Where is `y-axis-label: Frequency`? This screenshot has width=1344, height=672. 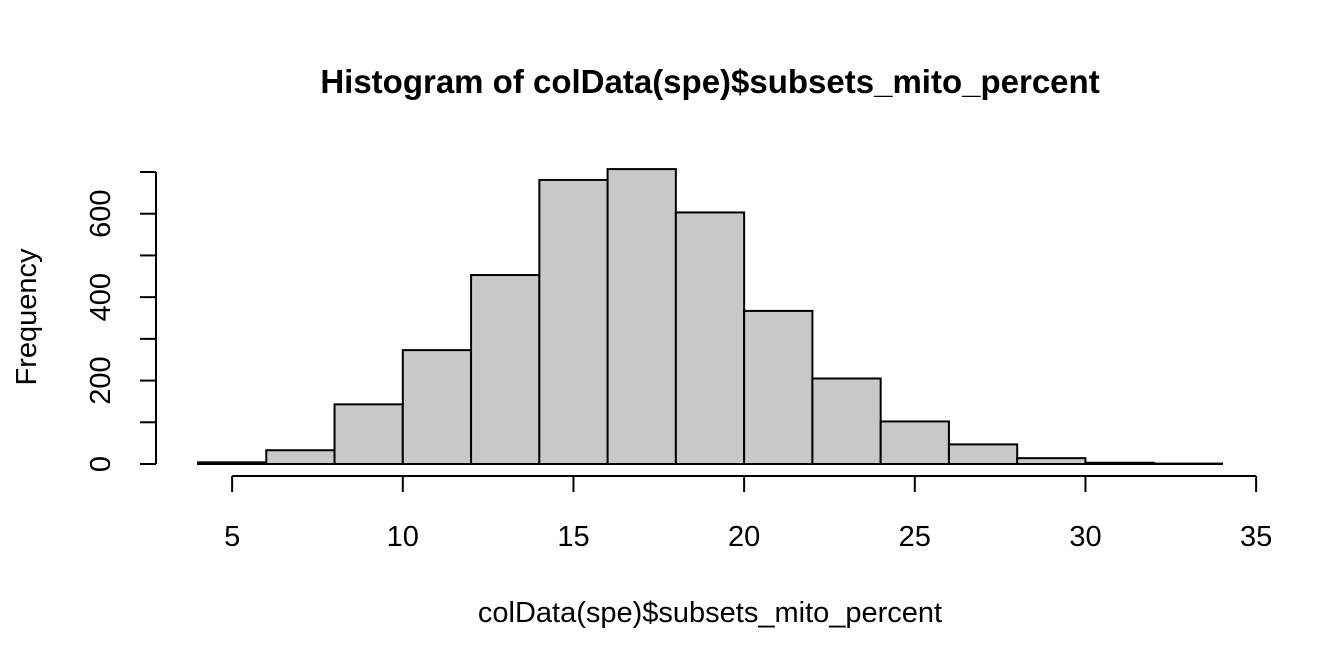 y-axis-label: Frequency is located at coordinates (27, 317).